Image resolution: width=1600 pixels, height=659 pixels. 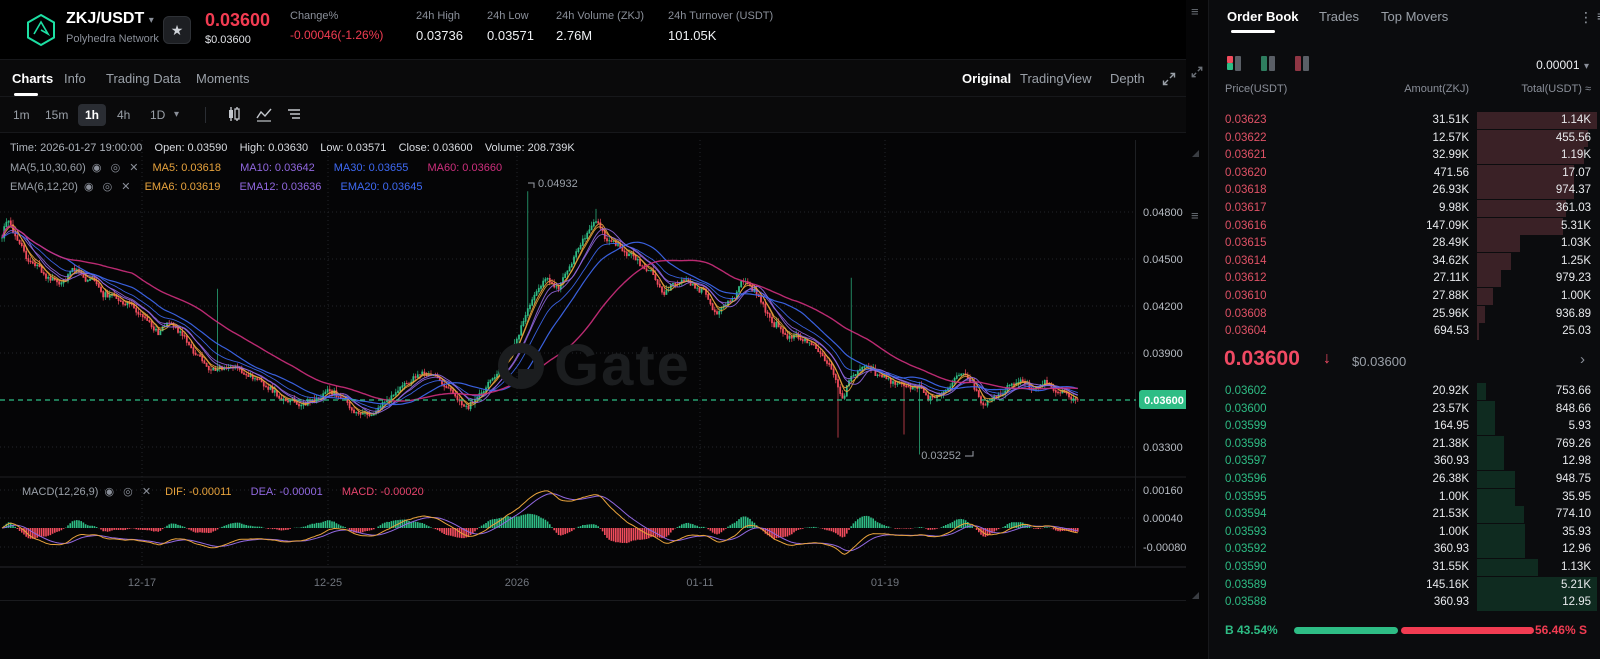 I want to click on precision-selector: 0.00001 ▾, so click(x=1549, y=65).